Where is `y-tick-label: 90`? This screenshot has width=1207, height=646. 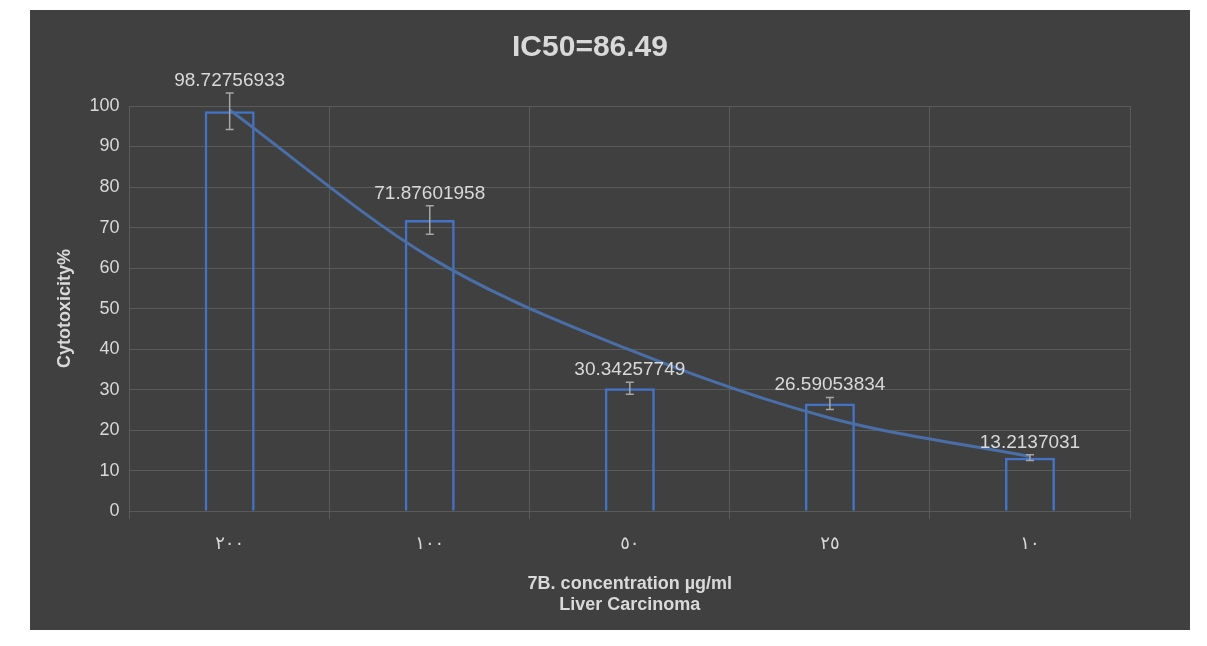
y-tick-label: 90 is located at coordinates (109, 145).